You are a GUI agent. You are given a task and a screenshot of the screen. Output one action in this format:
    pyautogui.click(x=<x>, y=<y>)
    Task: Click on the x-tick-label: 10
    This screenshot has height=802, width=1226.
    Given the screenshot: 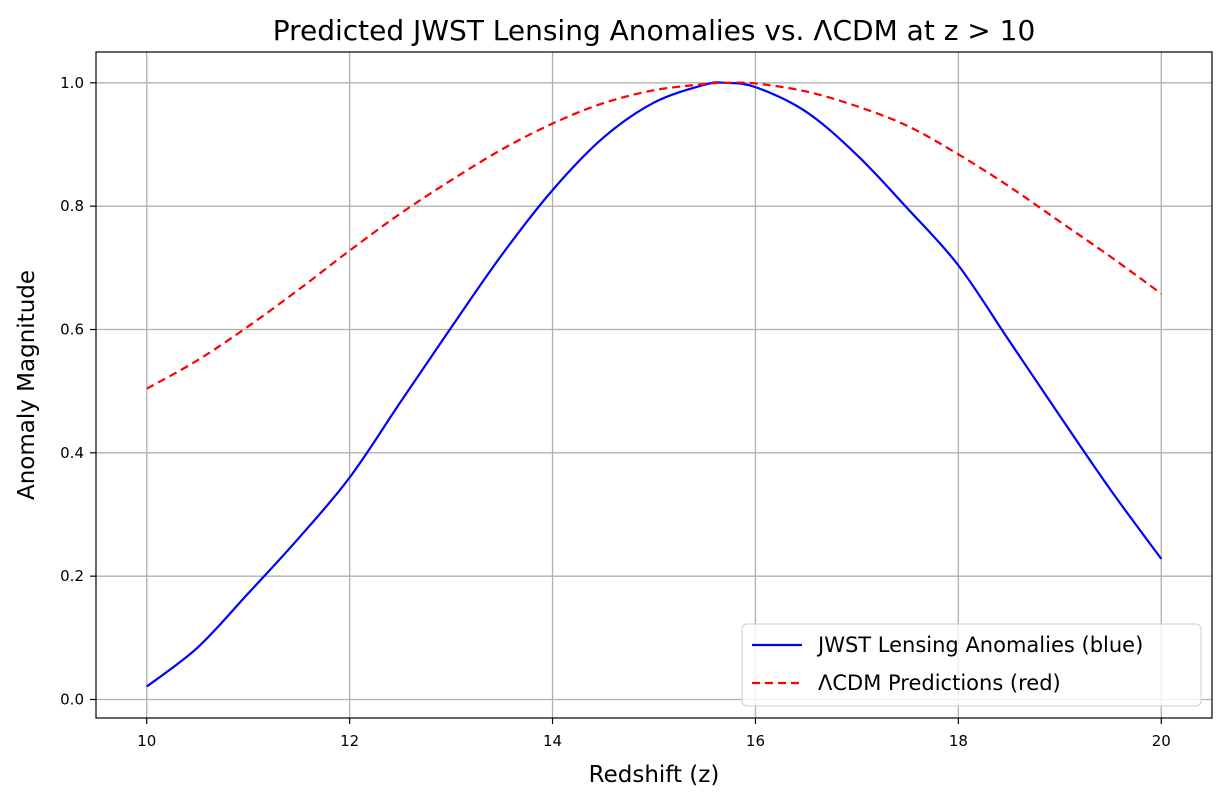 What is the action you would take?
    pyautogui.click(x=146, y=741)
    